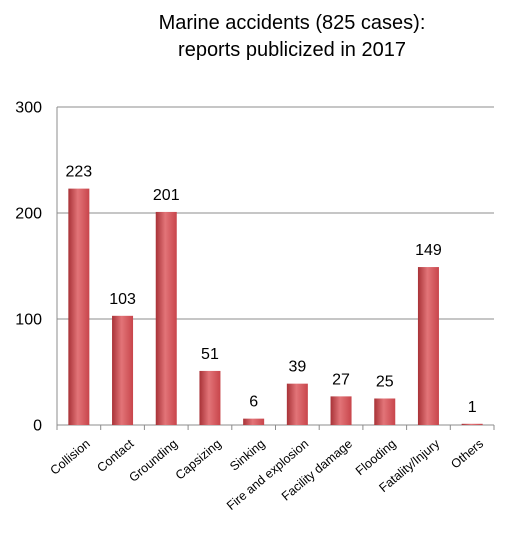  What do you see at coordinates (472, 424) in the screenshot?
I see `bar-others` at bounding box center [472, 424].